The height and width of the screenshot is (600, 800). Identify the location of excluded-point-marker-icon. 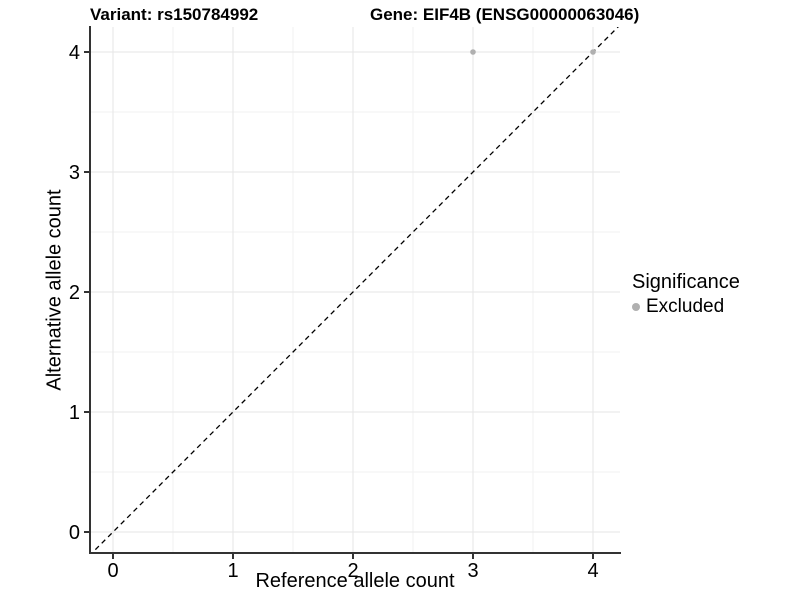
(636, 307).